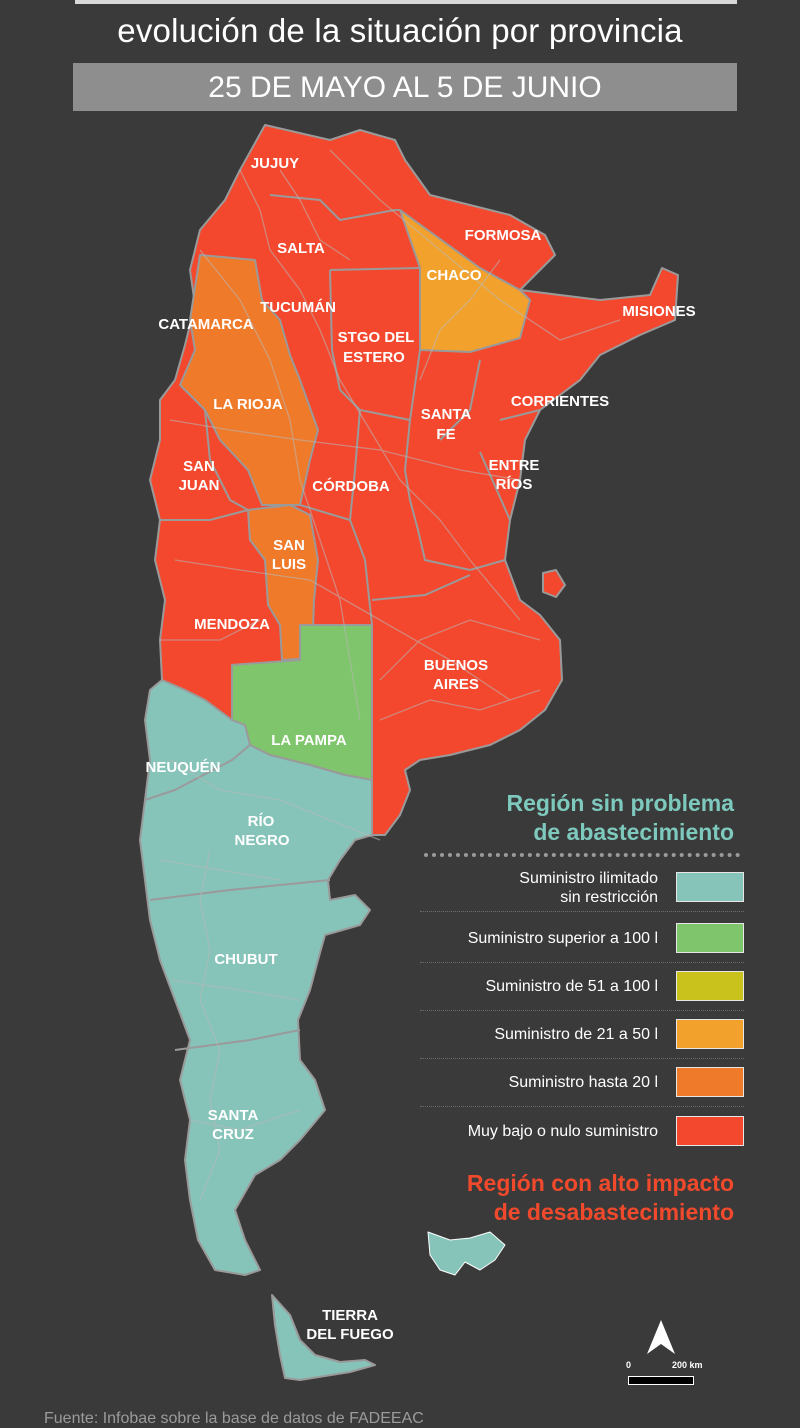  Describe the element at coordinates (405, 87) in the screenshot. I see `date-range-banner: 25 DE MAYO AL 5 DE JUNIO` at that location.